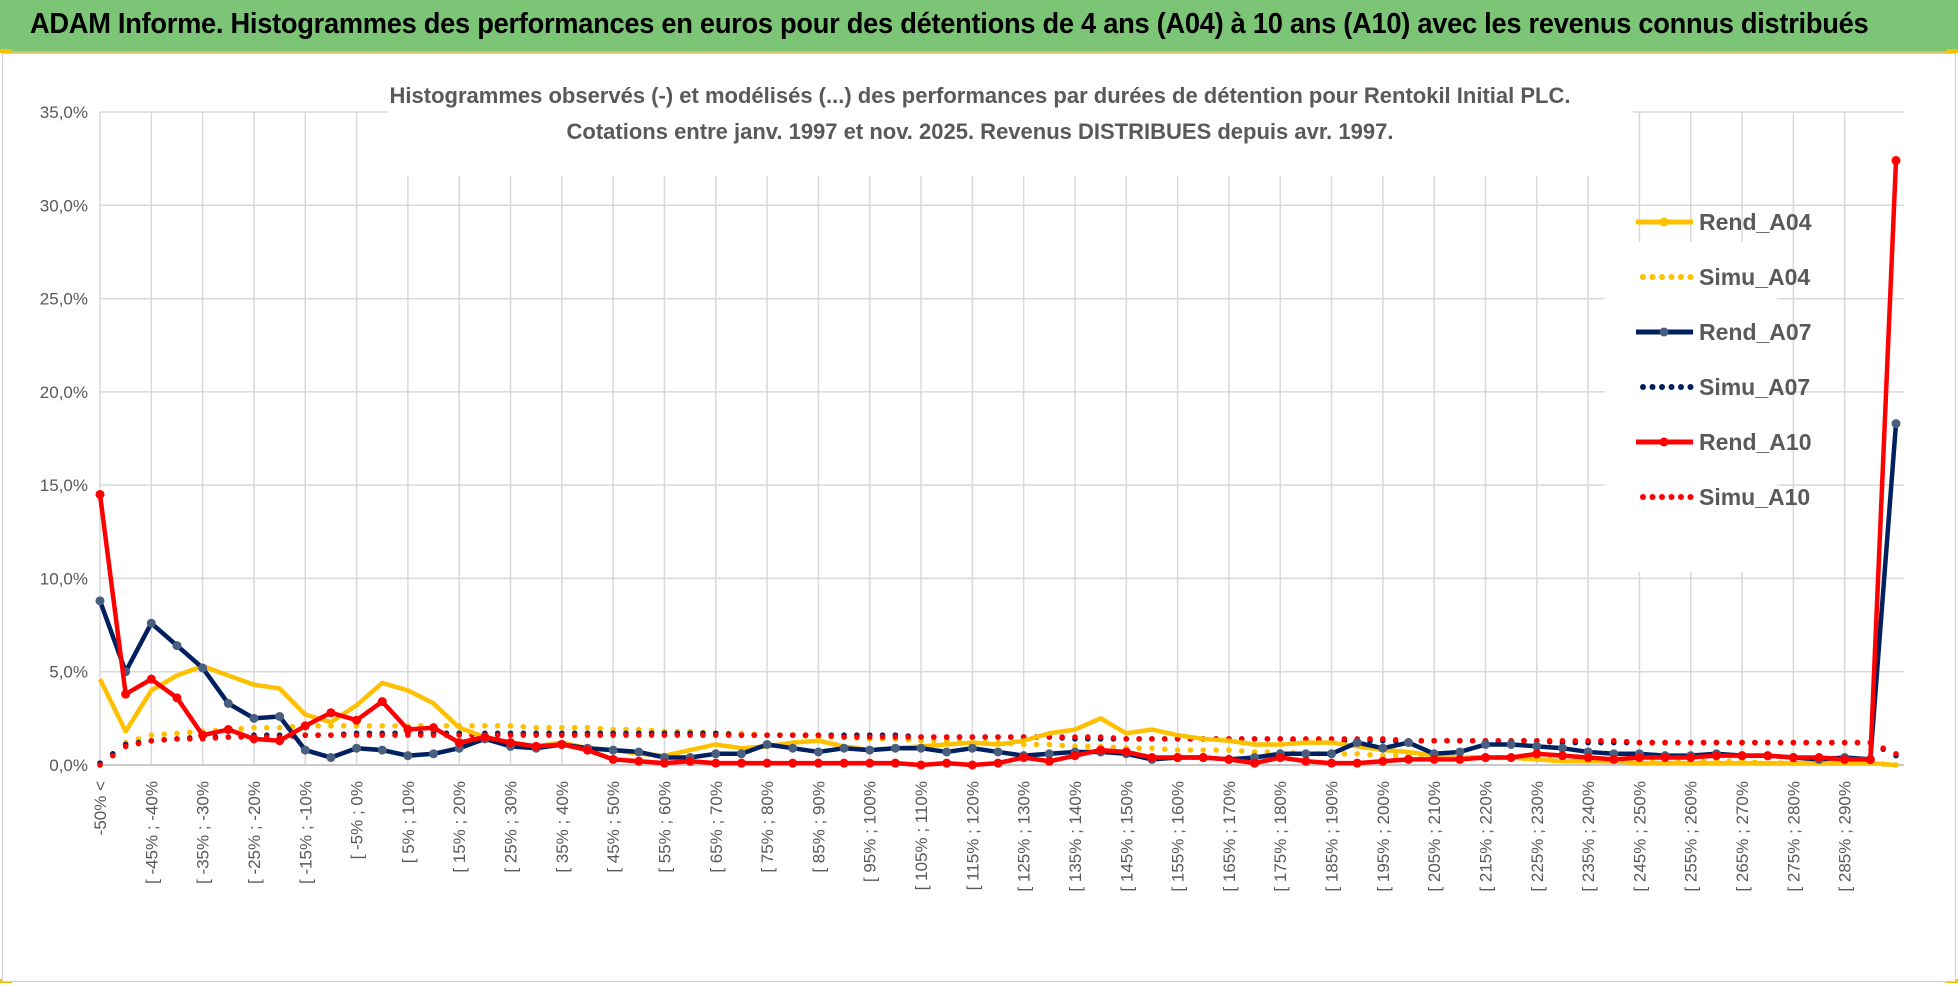 This screenshot has width=1958, height=986. What do you see at coordinates (1724, 222) in the screenshot?
I see `legend-item: Rend_A04` at bounding box center [1724, 222].